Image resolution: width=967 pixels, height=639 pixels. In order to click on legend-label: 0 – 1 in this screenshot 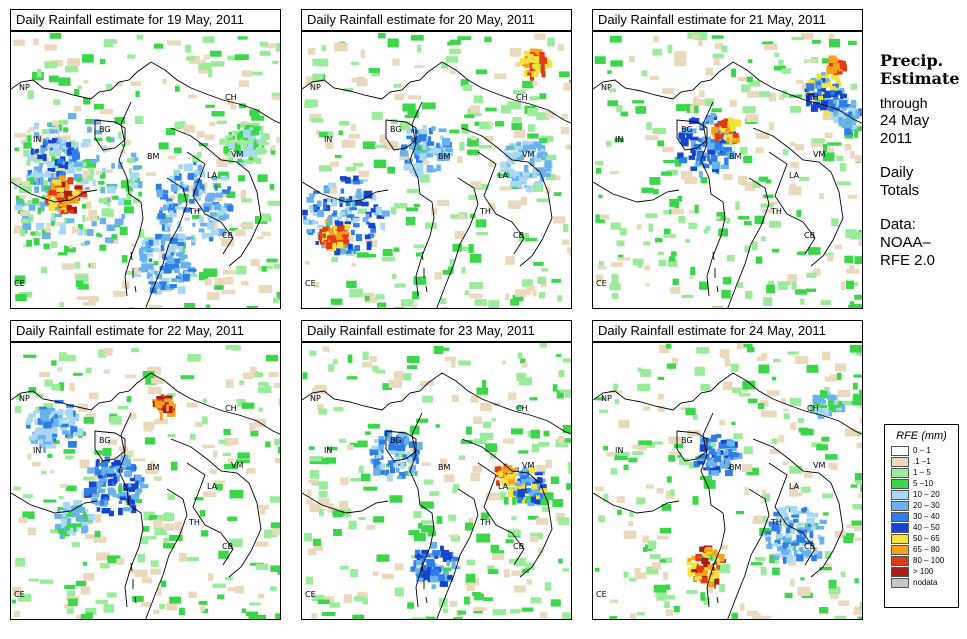, I will do `click(922, 450)`.